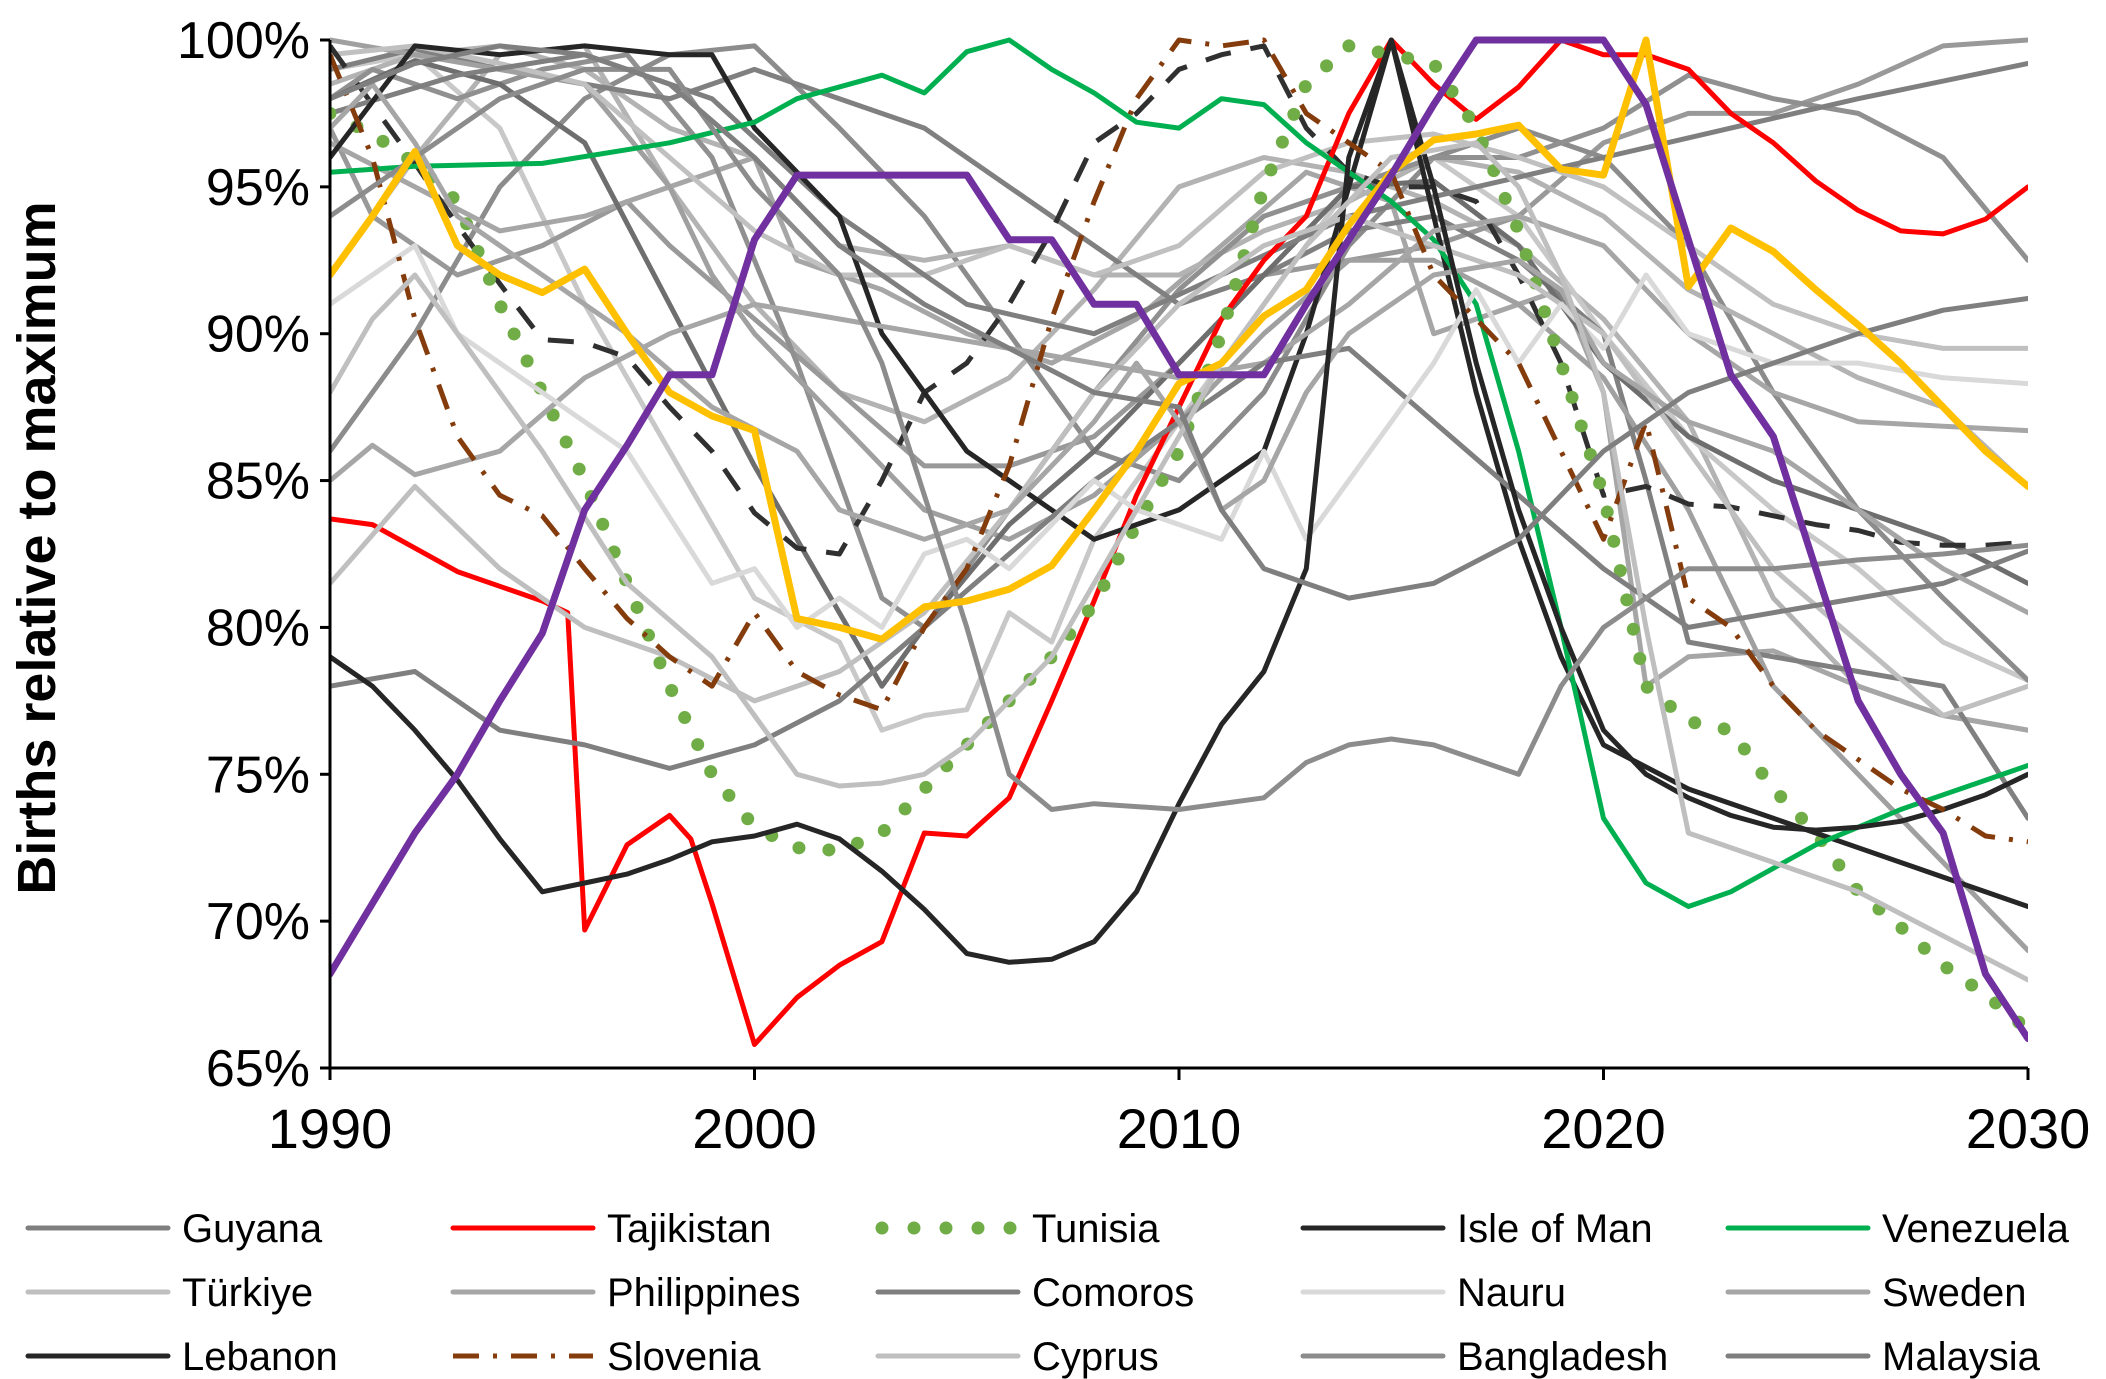 This screenshot has height=1379, width=2106. Describe the element at coordinates (1876, 1293) in the screenshot. I see `legend-item-sweden: Sweden` at that location.